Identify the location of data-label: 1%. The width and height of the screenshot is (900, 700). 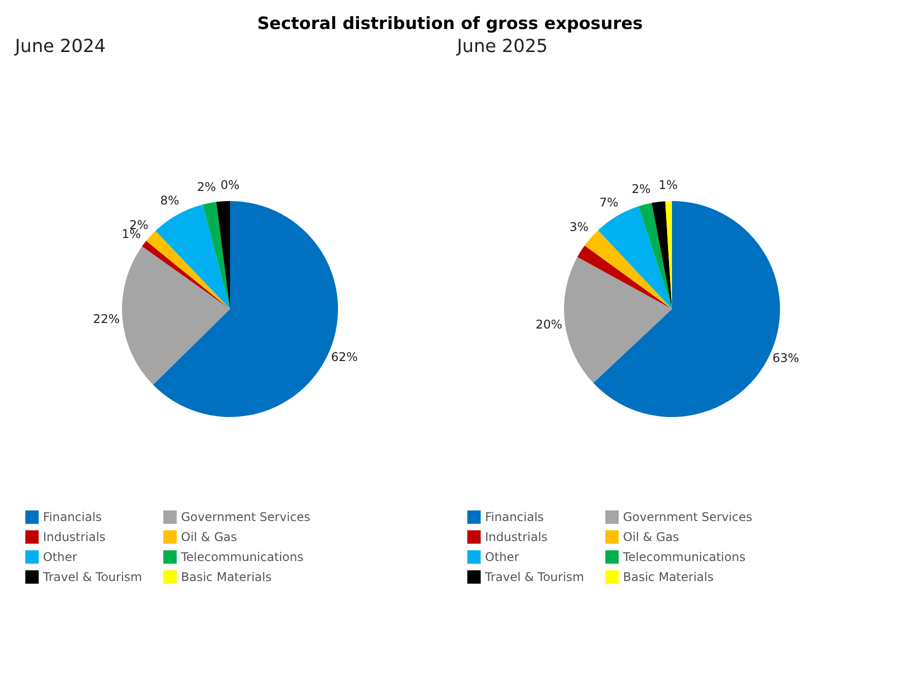
(668, 185).